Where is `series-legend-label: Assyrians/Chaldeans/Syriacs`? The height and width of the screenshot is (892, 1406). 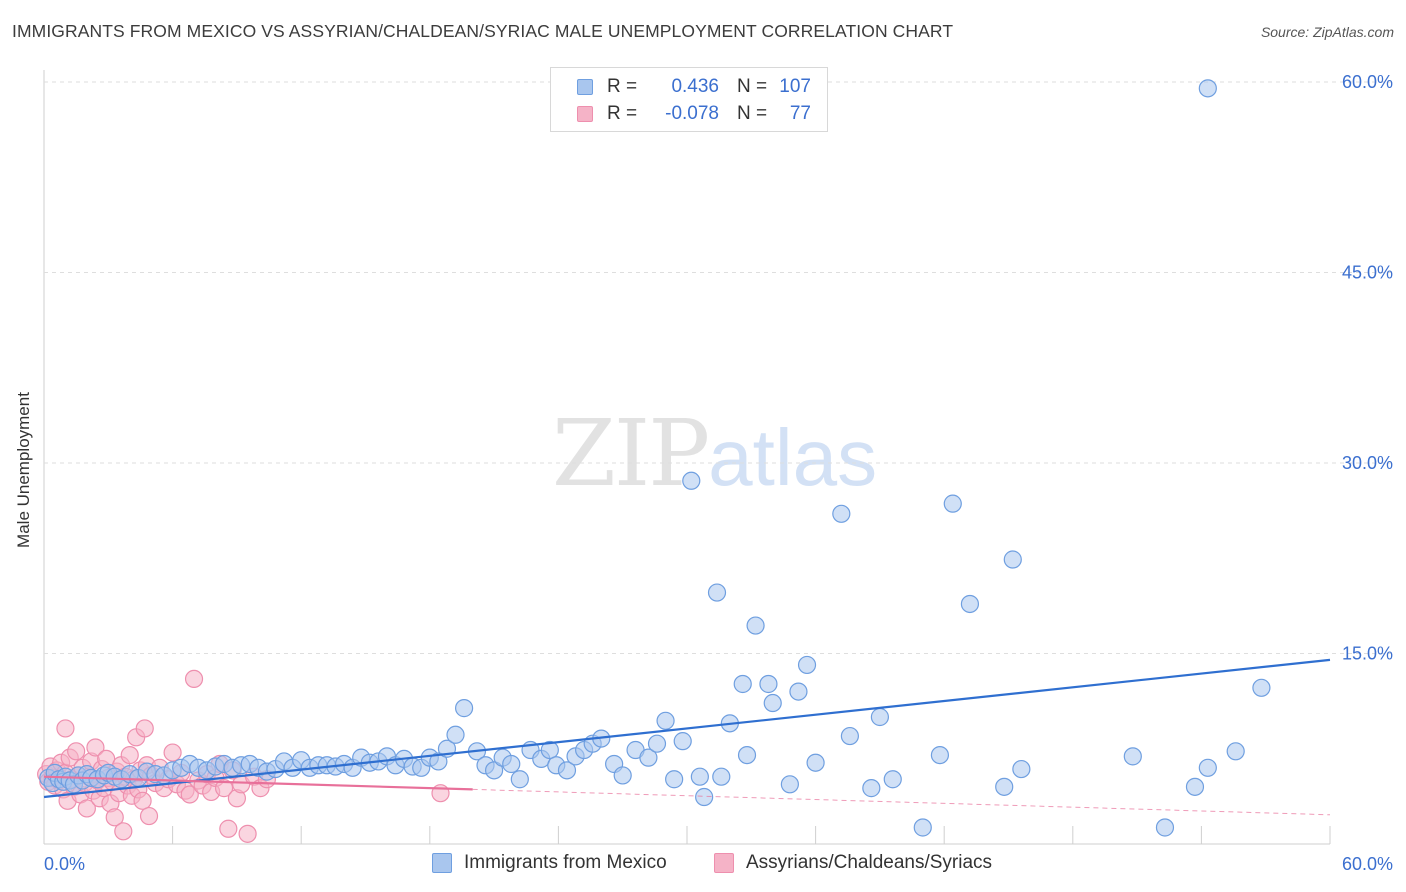
series-legend-label: Assyrians/Chaldeans/Syriacs is located at coordinates (869, 862).